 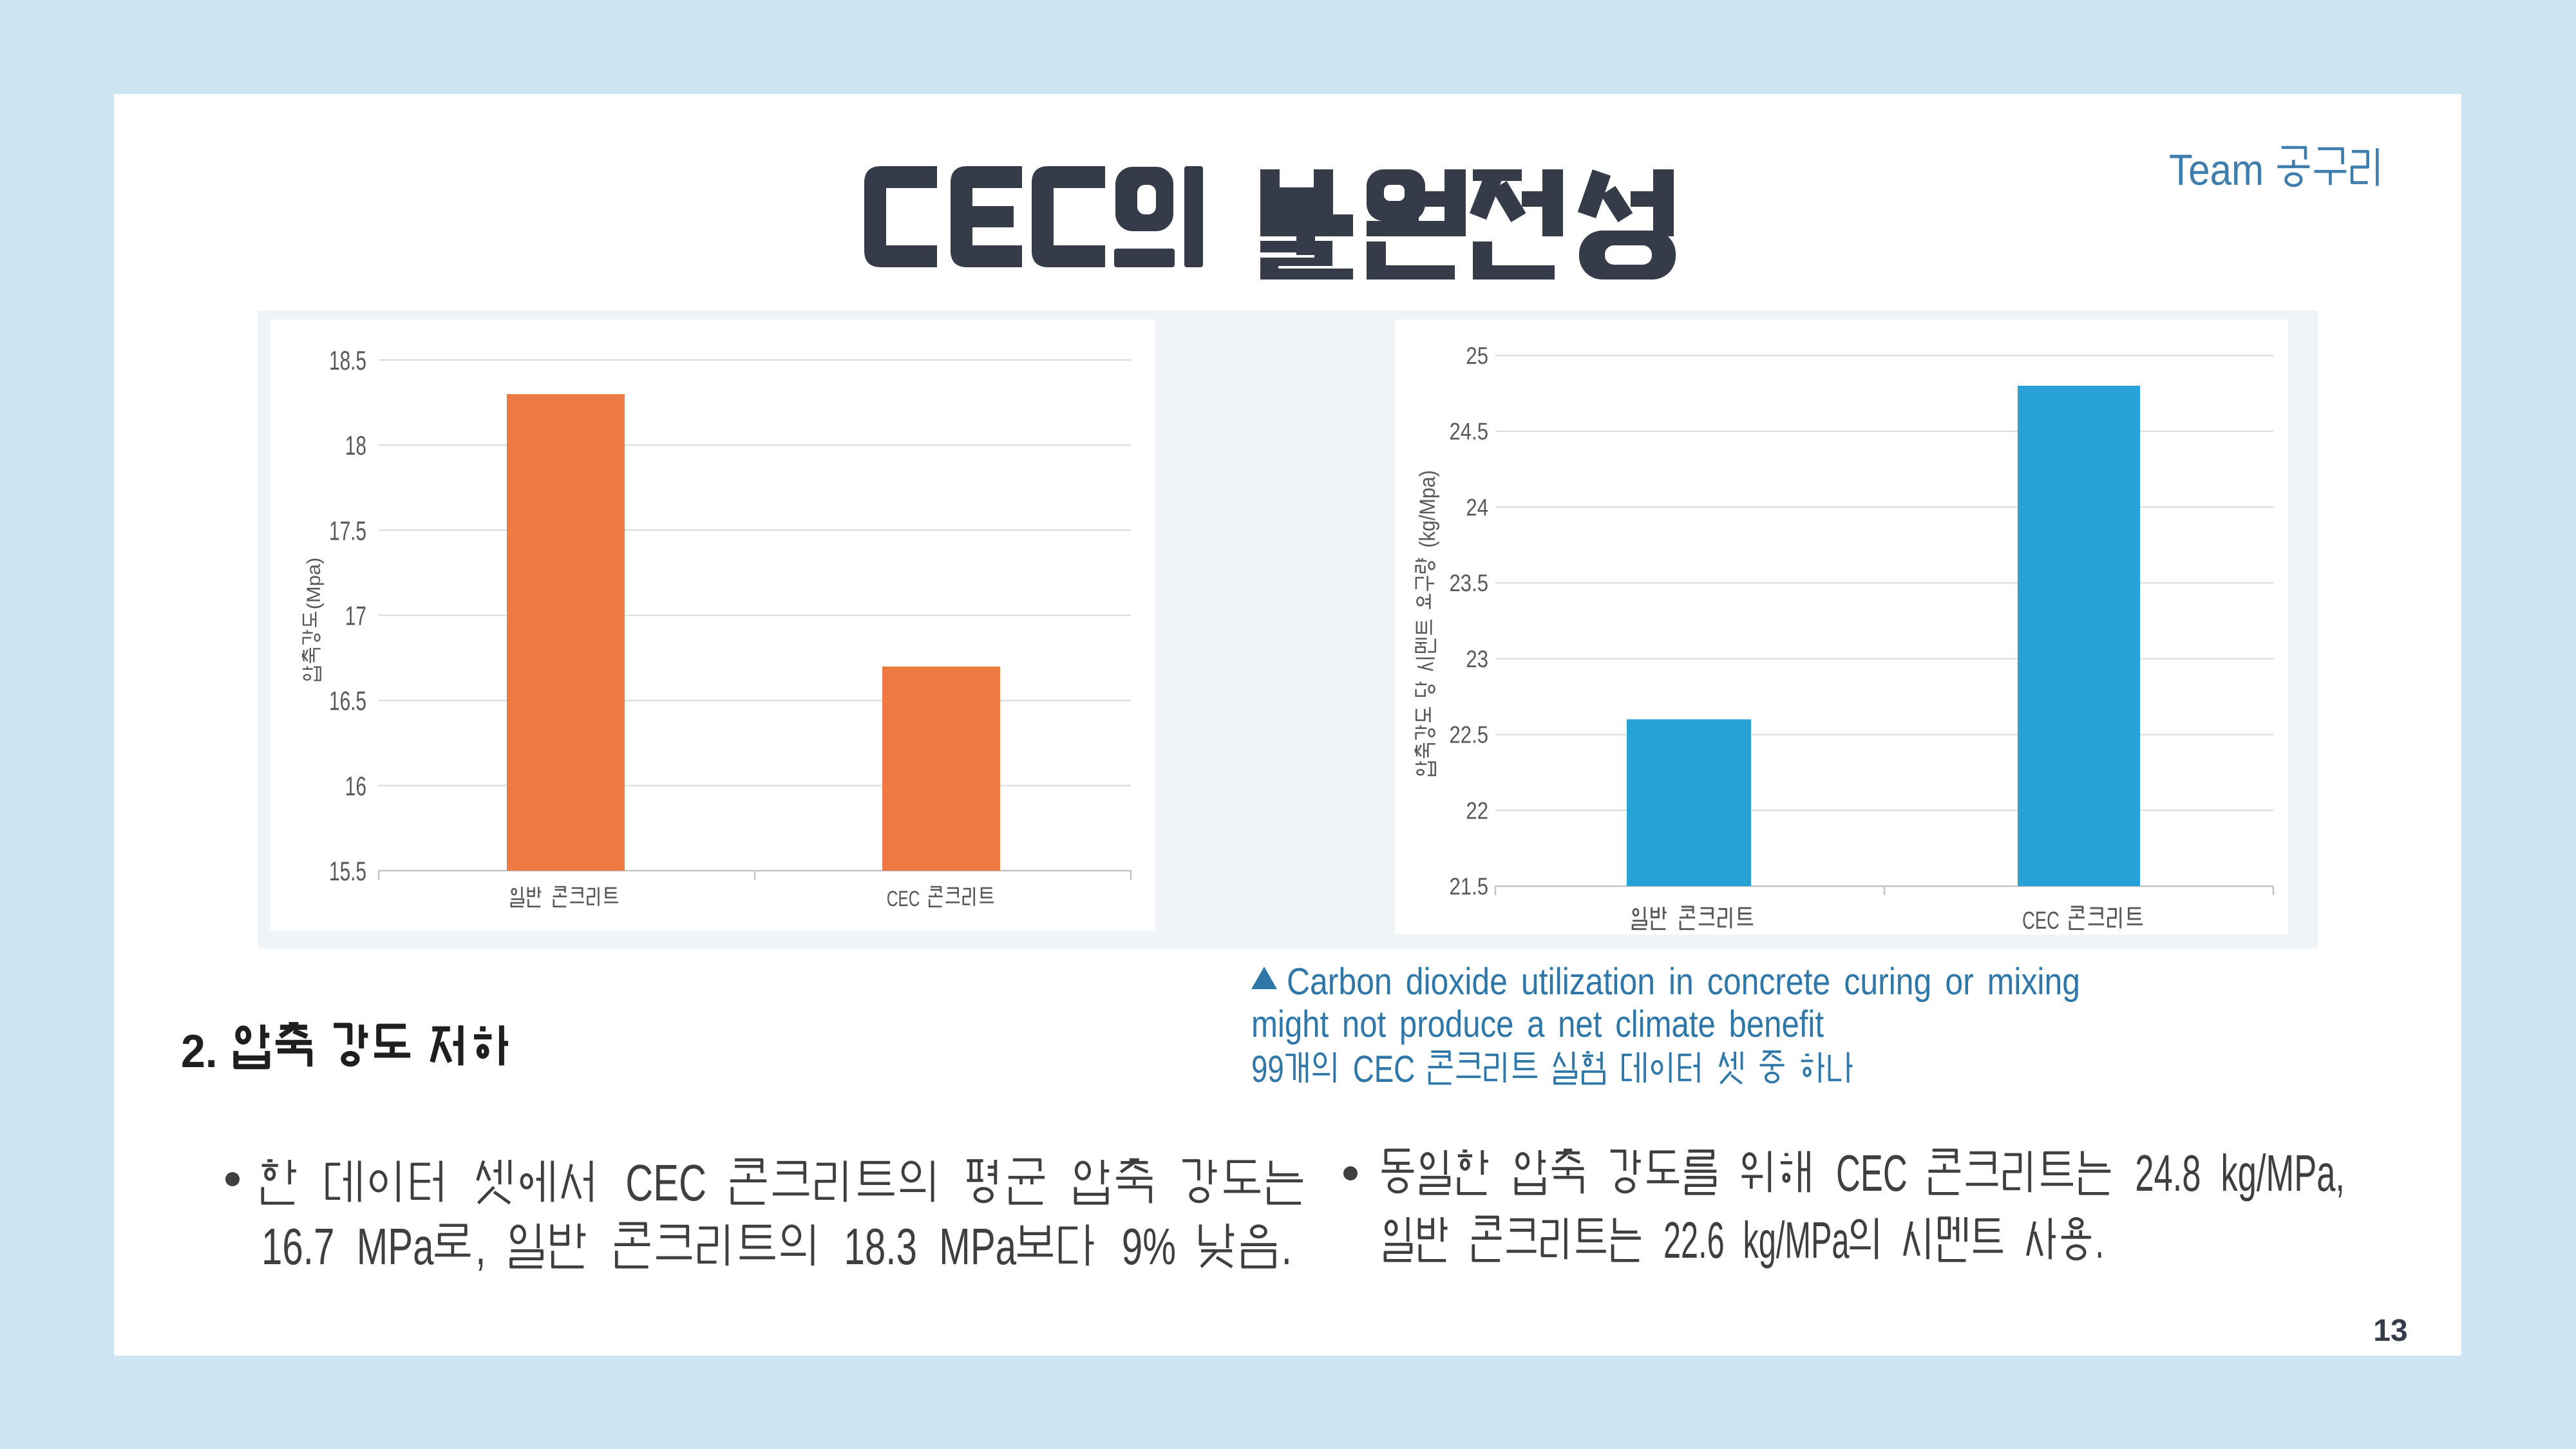 I want to click on svg-text: mixing, so click(x=2033, y=982).